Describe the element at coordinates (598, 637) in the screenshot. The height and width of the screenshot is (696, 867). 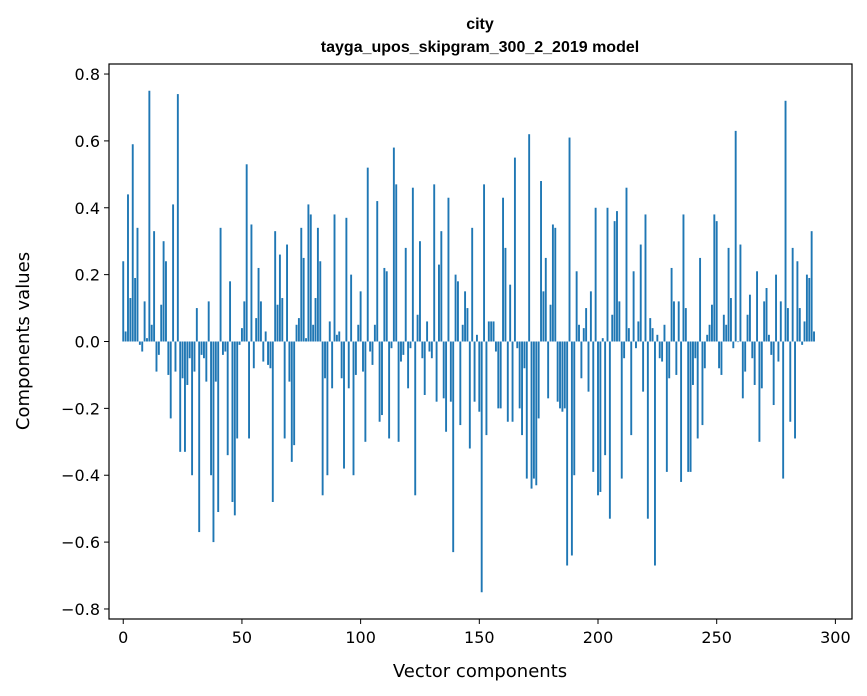
I see `x-tick-label: 200` at that location.